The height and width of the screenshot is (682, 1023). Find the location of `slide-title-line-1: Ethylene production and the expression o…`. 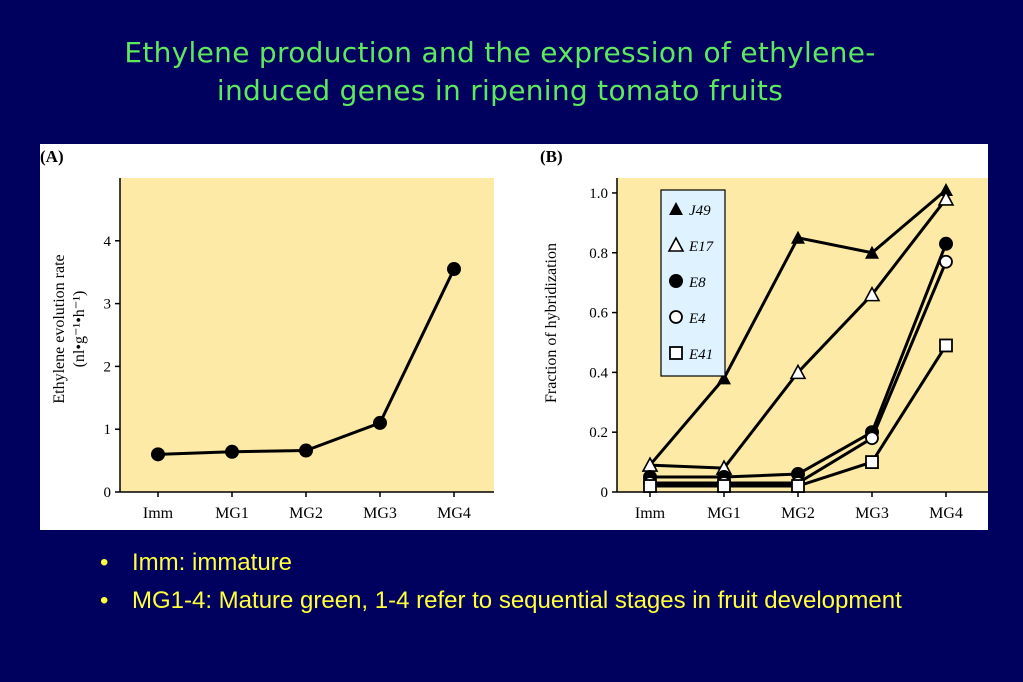

slide-title-line-1: Ethylene production and the expression o… is located at coordinates (500, 52).